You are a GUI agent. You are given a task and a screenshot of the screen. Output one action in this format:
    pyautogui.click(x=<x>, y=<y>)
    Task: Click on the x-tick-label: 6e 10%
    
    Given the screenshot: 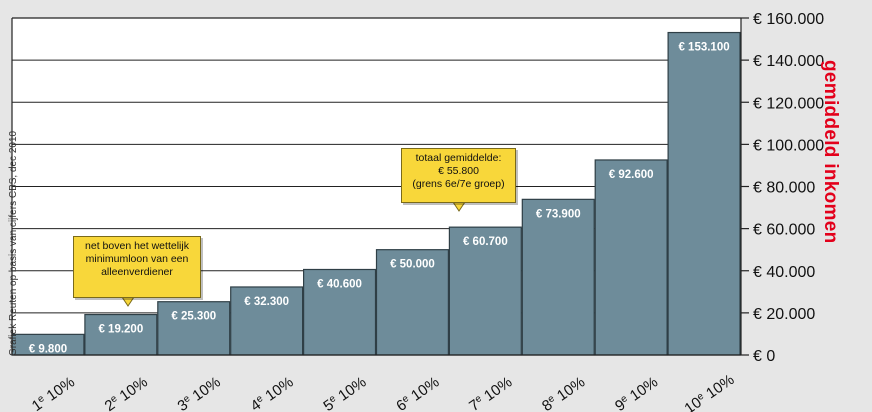 What is the action you would take?
    pyautogui.click(x=417, y=392)
    